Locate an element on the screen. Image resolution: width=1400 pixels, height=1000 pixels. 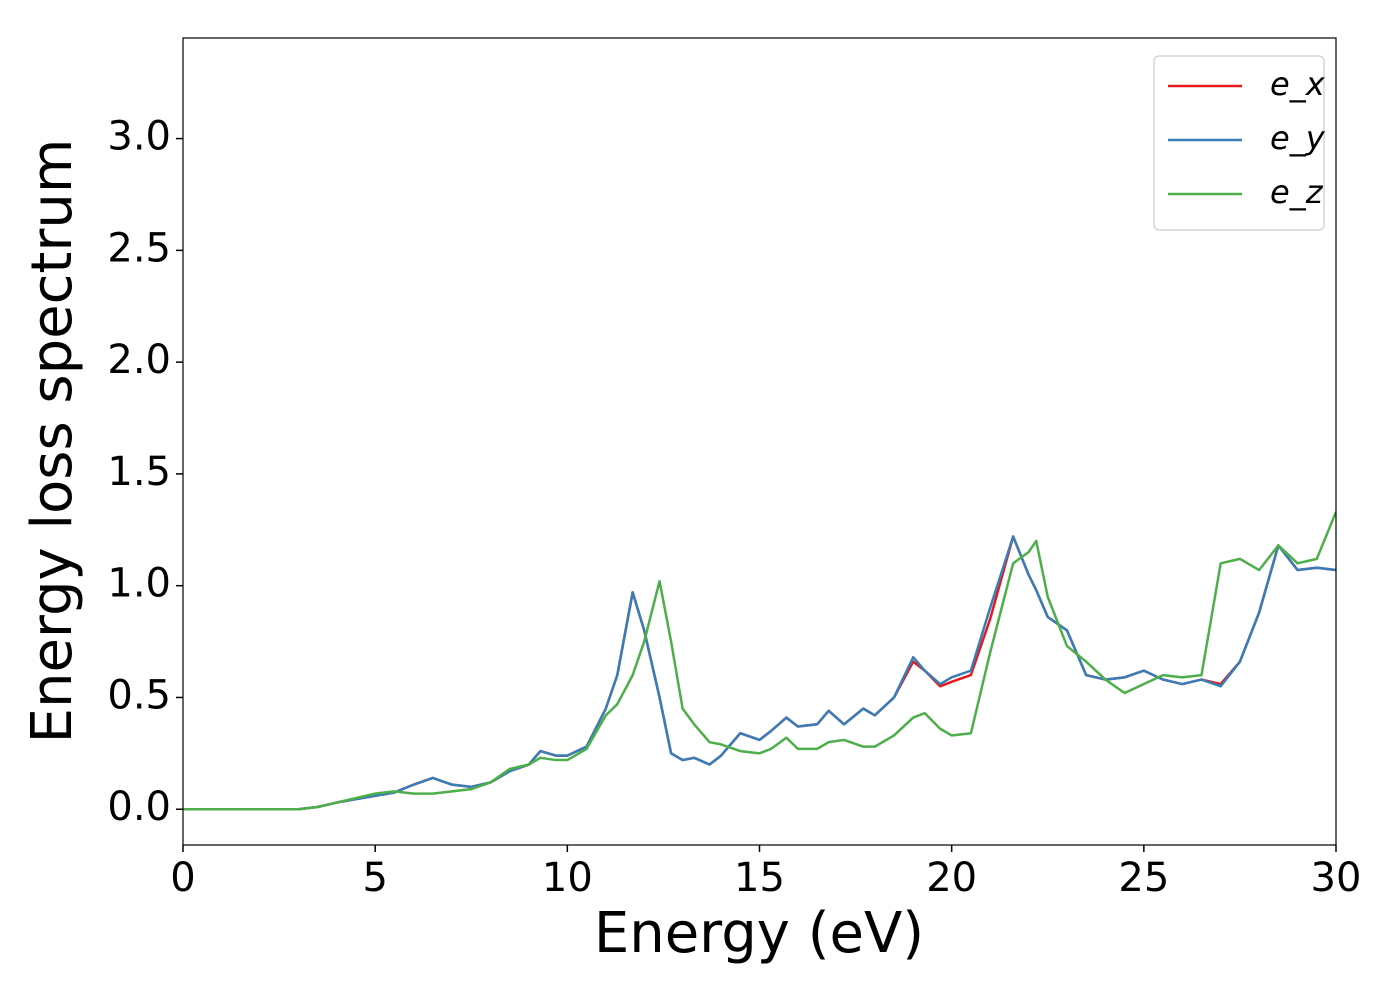
y-tick-label: 1.5 is located at coordinates (139, 472).